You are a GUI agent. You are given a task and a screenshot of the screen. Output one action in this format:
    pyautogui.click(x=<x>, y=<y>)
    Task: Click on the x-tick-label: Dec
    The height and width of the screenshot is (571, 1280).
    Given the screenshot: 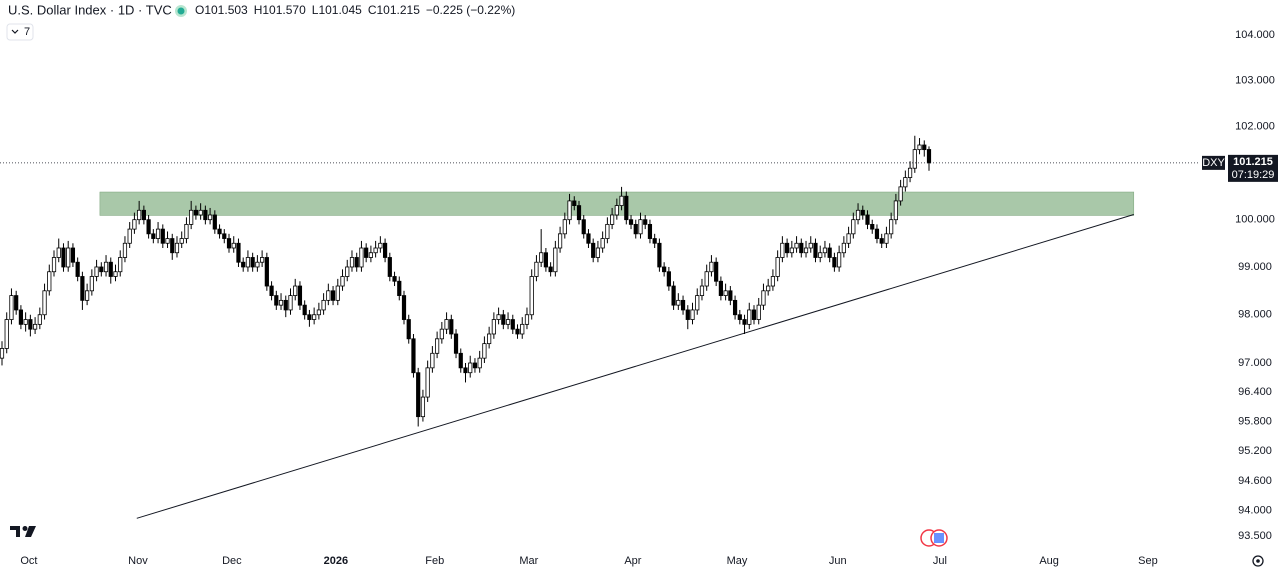 What is the action you would take?
    pyautogui.click(x=232, y=561)
    